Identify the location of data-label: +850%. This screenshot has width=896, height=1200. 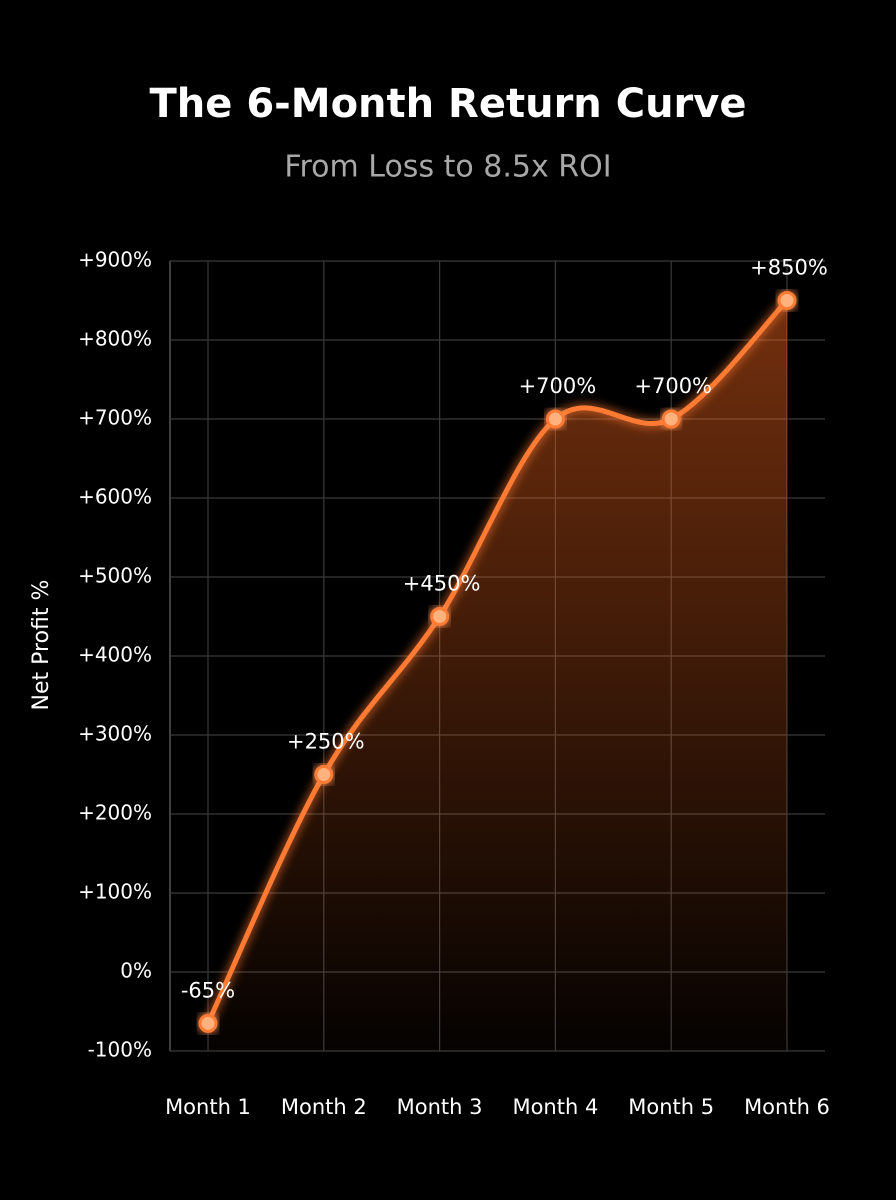
(789, 268).